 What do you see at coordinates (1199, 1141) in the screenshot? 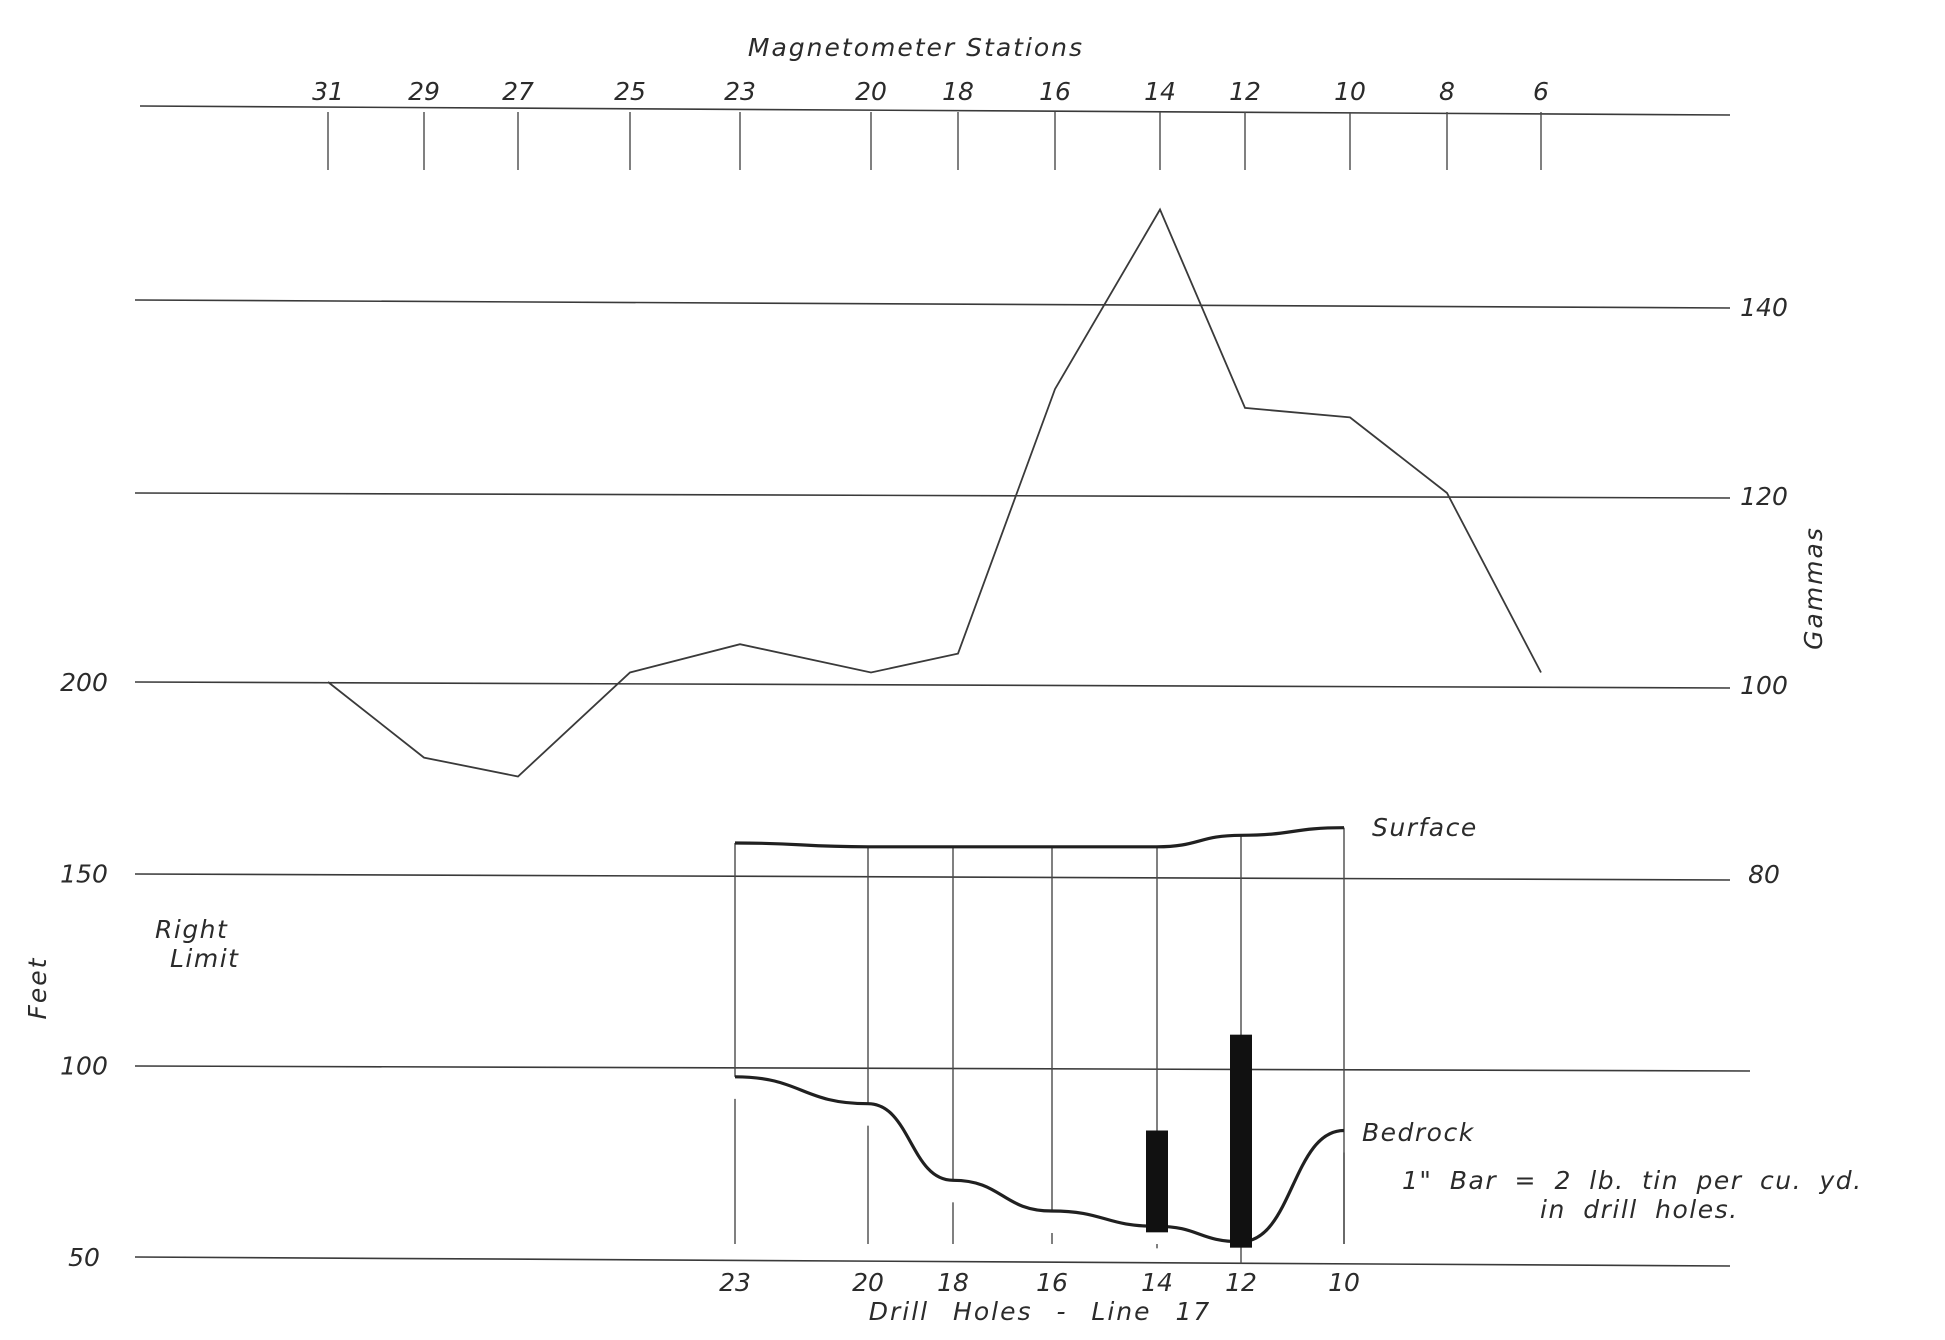
I see `tin-bars` at bounding box center [1199, 1141].